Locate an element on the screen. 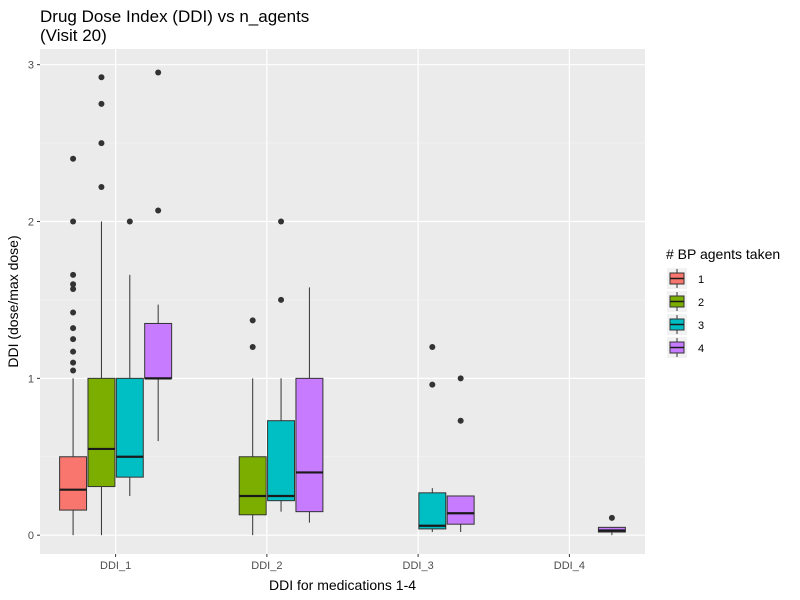  legend-label: 1 is located at coordinates (701, 280).